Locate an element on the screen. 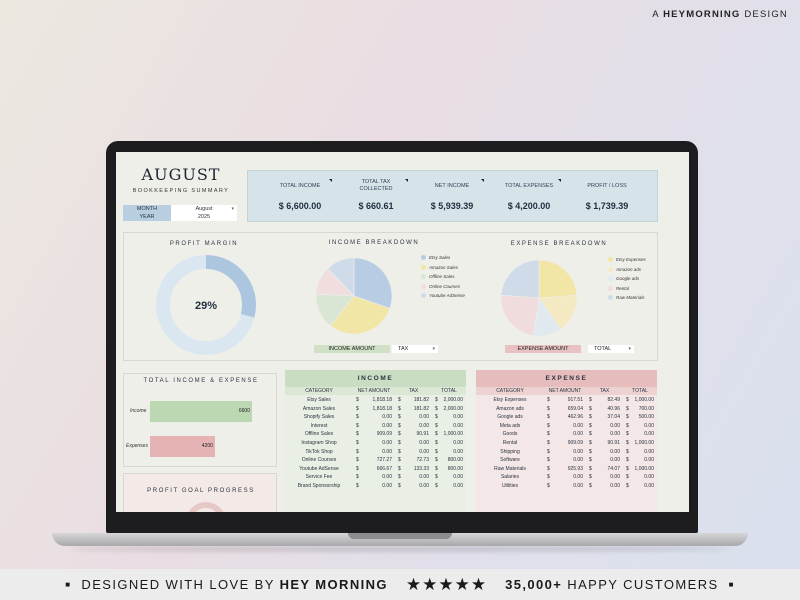  col-net-amount: NET AMOUNT is located at coordinates (565, 391).